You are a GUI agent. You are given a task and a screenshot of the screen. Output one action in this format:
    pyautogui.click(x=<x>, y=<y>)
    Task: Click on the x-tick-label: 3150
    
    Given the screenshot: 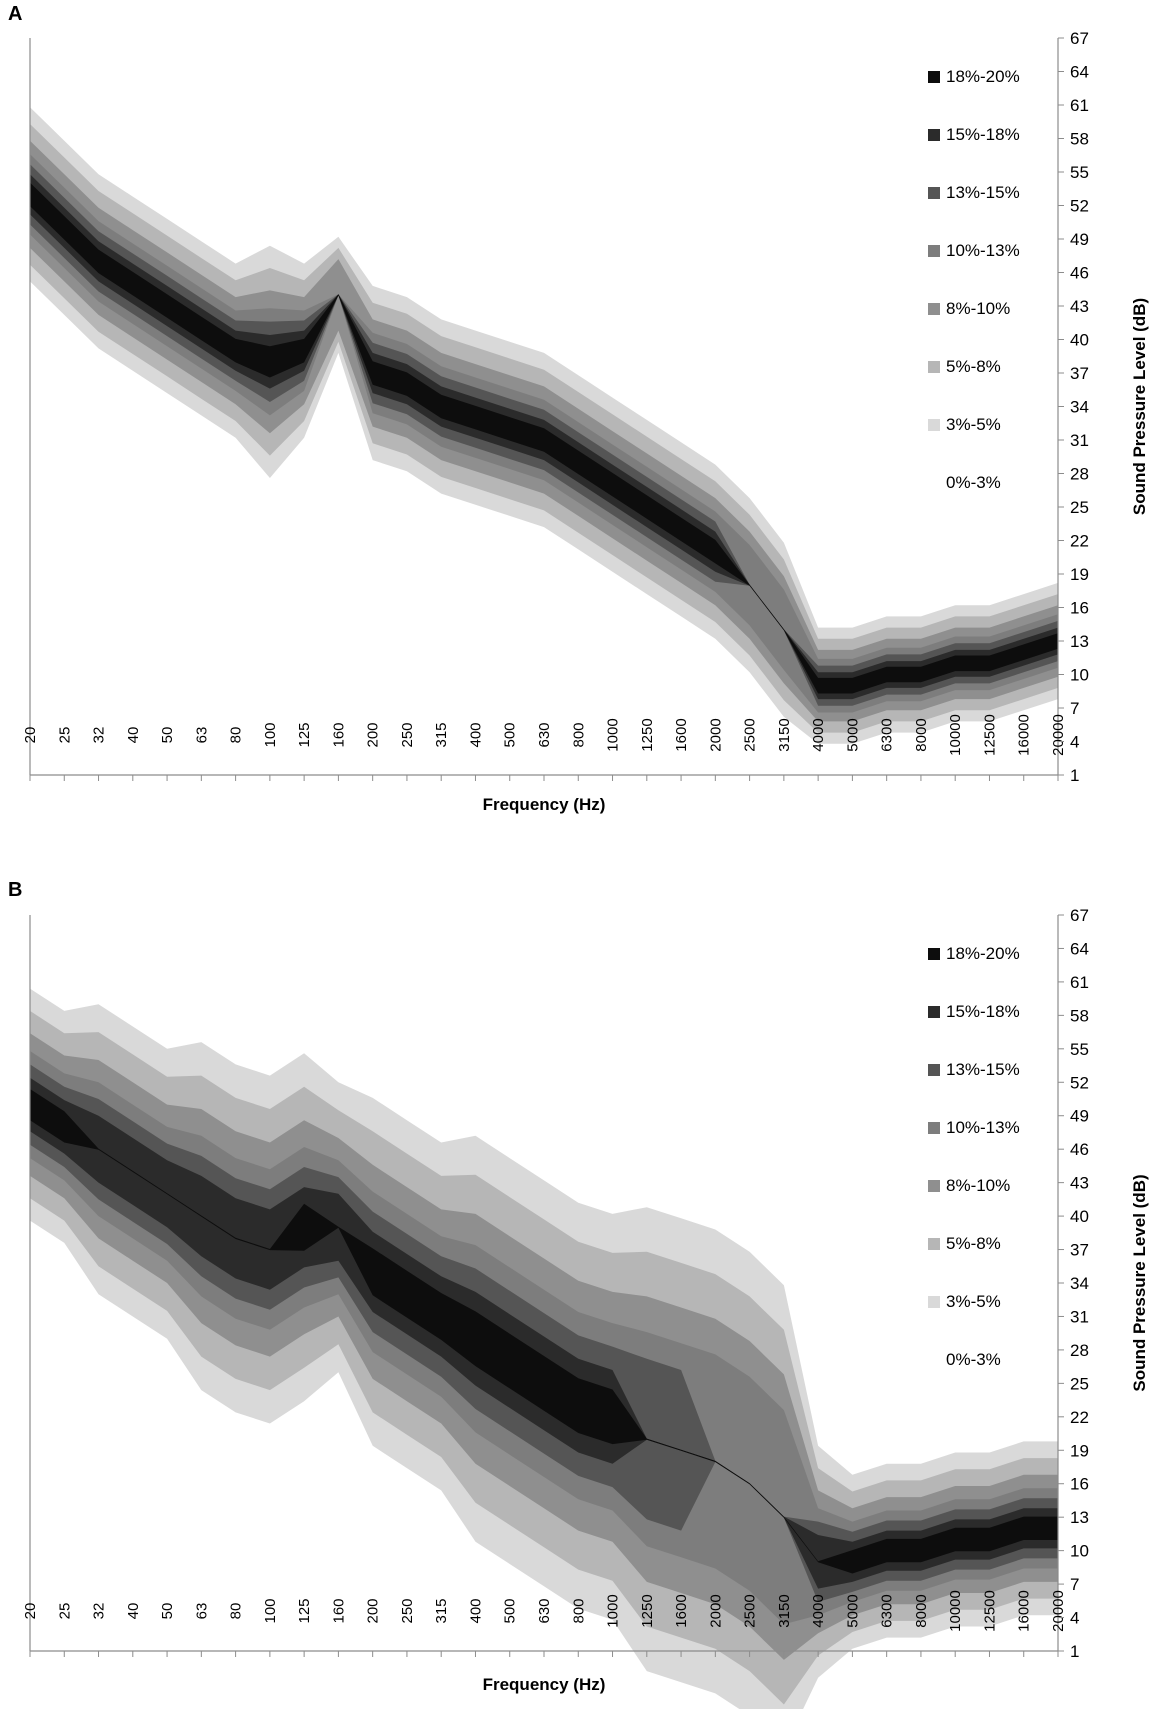 What is the action you would take?
    pyautogui.click(x=784, y=734)
    